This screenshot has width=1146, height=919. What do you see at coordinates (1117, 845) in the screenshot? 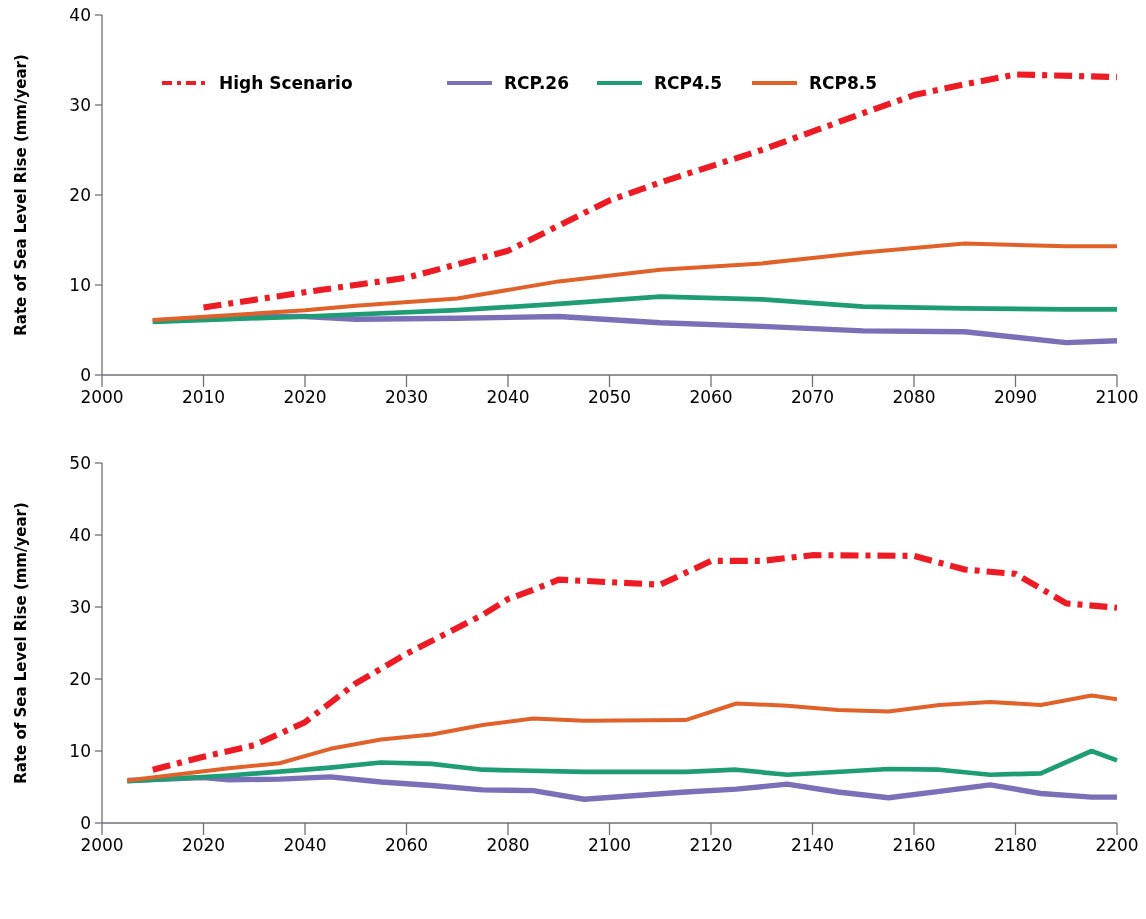
I see `x-tick-label: 2200` at bounding box center [1117, 845].